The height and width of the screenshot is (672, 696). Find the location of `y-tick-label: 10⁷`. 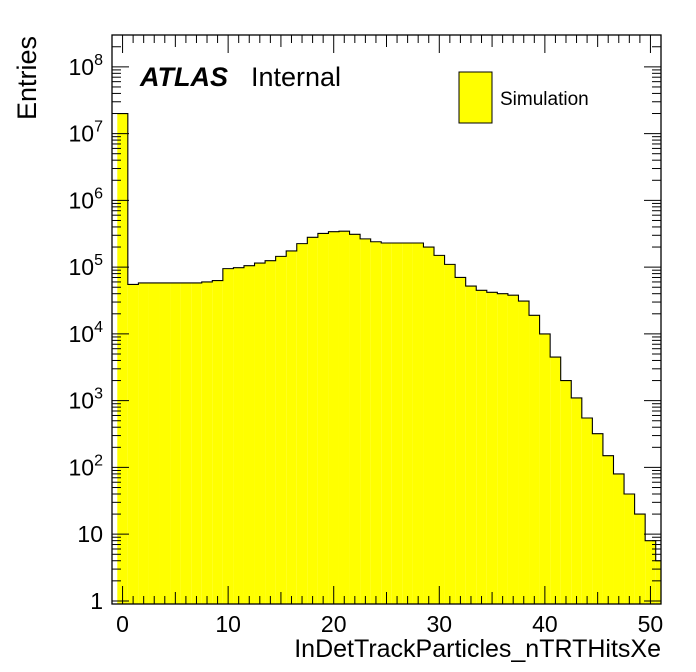

y-tick-label: 10⁷ is located at coordinates (86, 133).